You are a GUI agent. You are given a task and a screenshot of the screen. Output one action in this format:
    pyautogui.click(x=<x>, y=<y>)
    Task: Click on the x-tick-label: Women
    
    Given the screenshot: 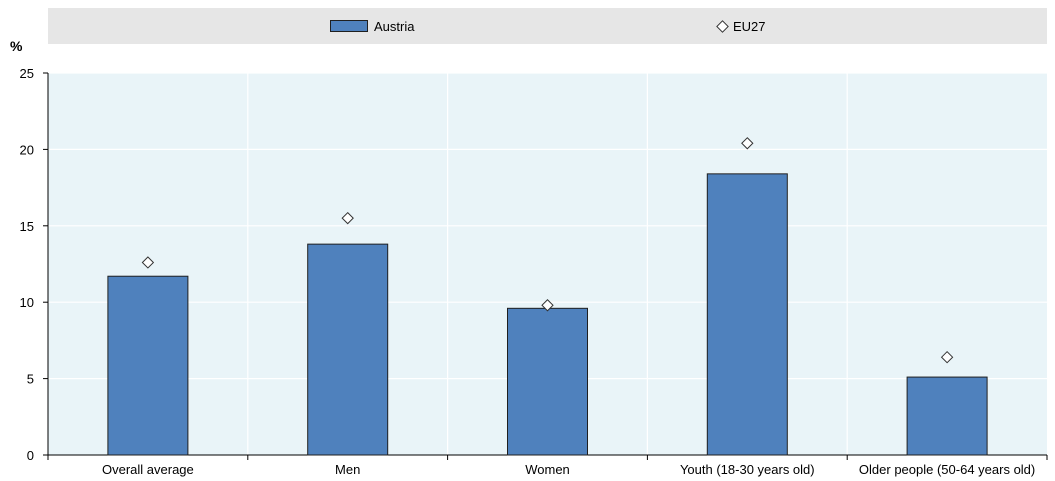 What is the action you would take?
    pyautogui.click(x=547, y=469)
    